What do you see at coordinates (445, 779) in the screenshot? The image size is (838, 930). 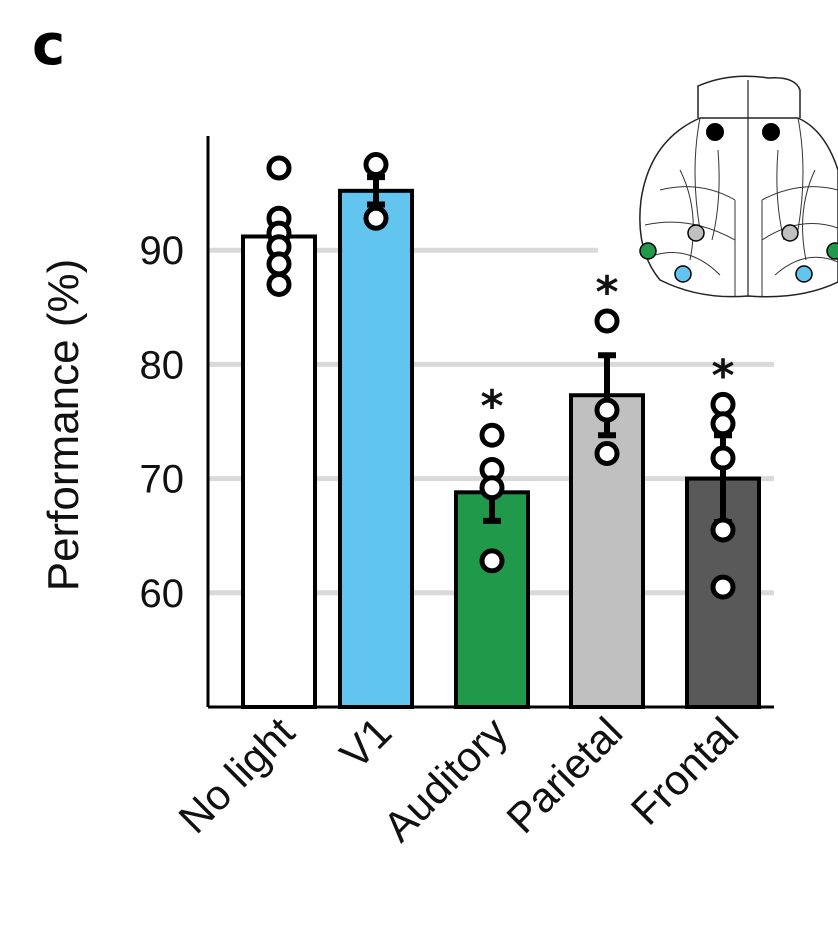 I see `x-tick-label: Auditory` at bounding box center [445, 779].